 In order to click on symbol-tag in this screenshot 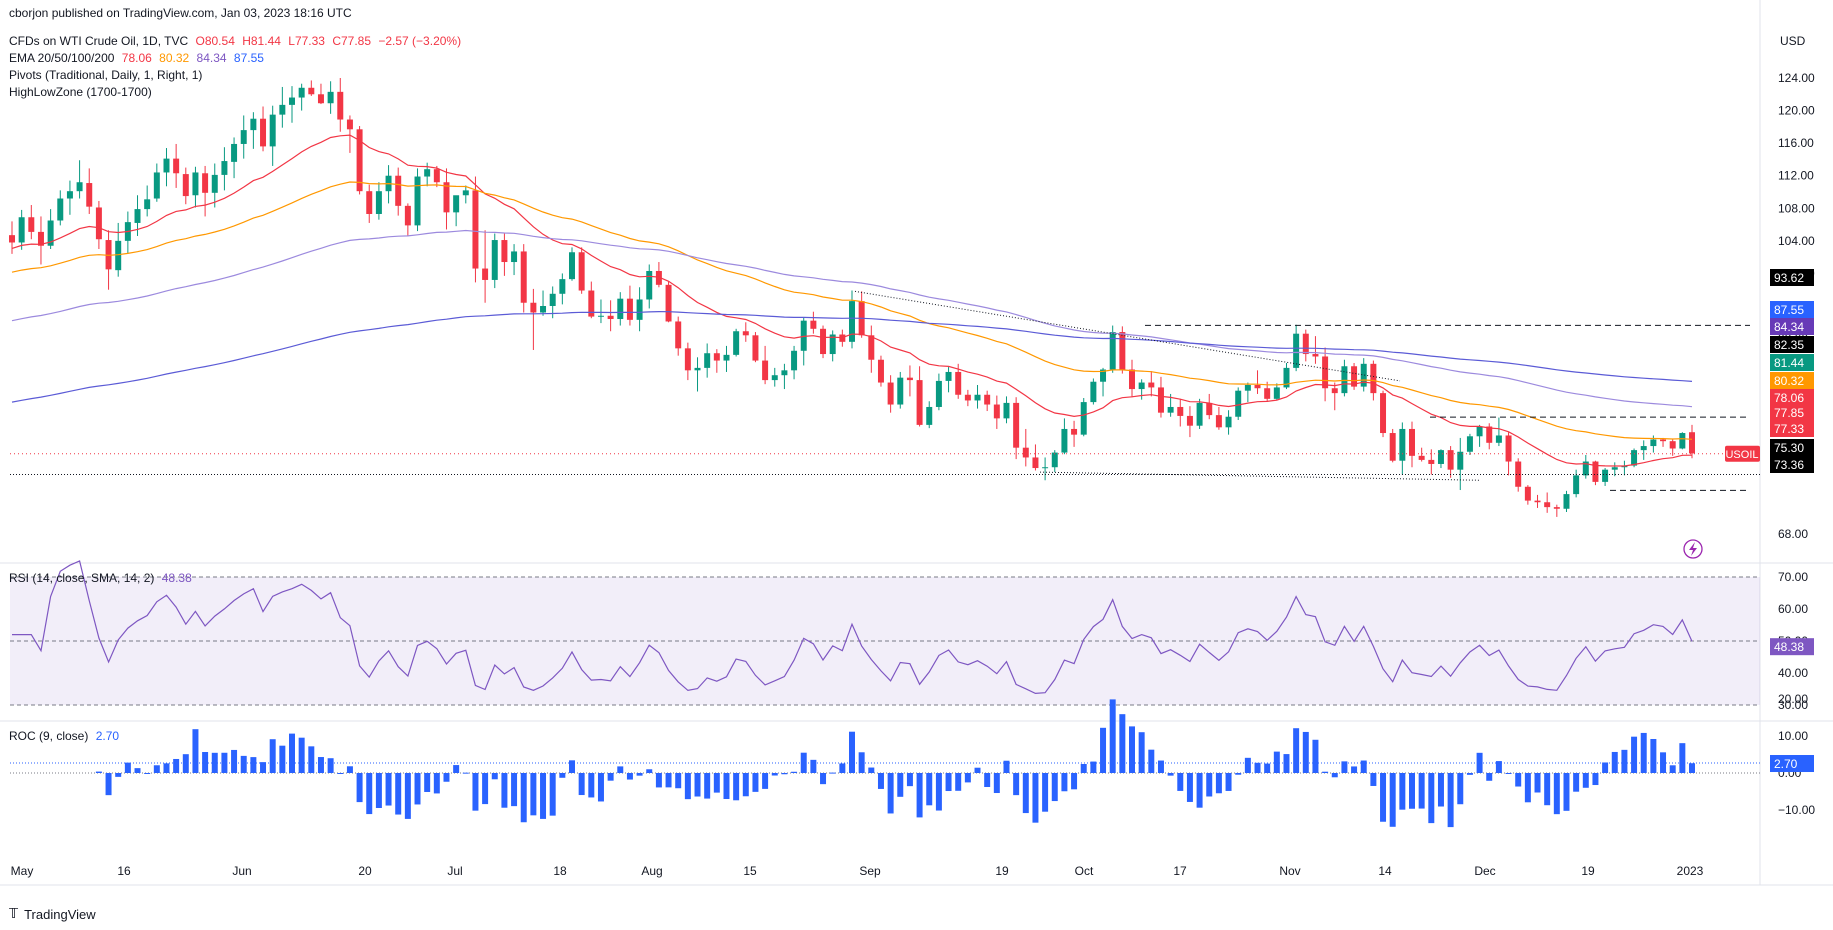, I will do `click(1742, 453)`.